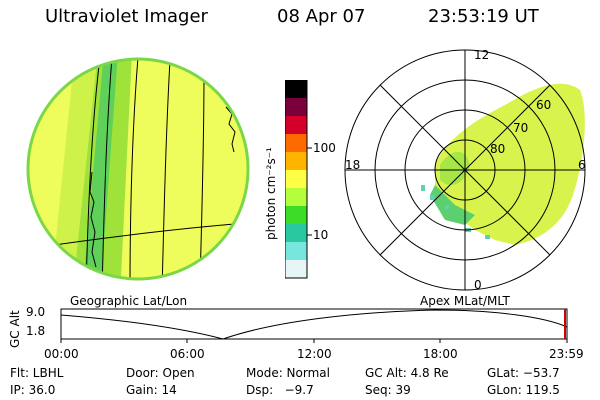 The height and width of the screenshot is (400, 600). I want to click on mlt-label-12: 12, so click(482, 55).